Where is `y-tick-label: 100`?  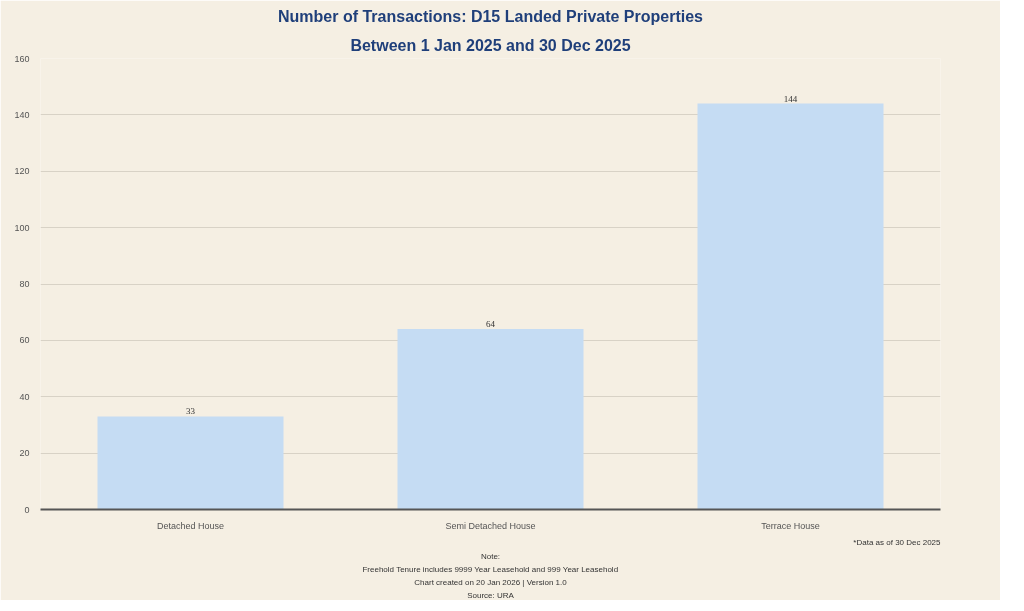
y-tick-label: 100 is located at coordinates (22, 227).